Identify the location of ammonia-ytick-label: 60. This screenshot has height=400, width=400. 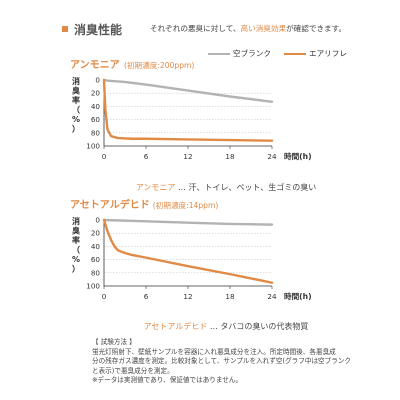
(96, 119).